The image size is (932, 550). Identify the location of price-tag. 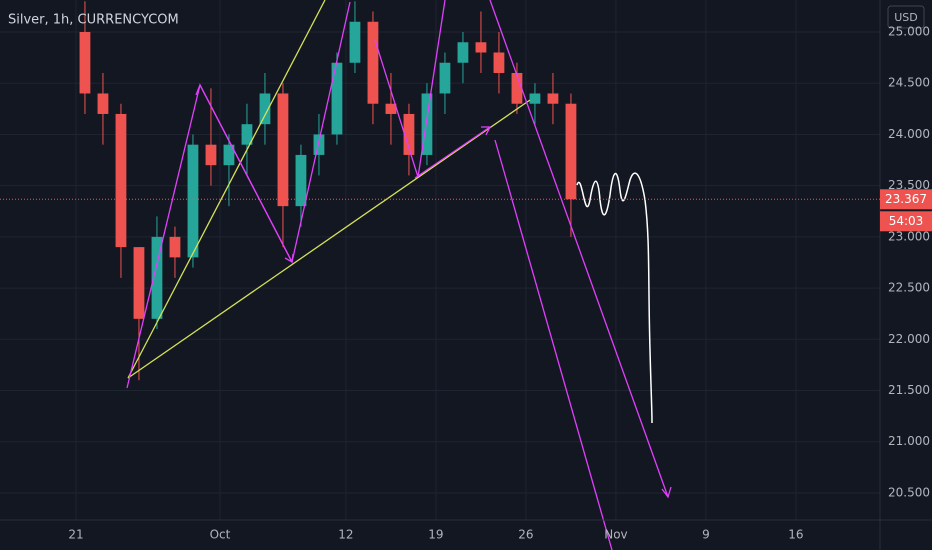
(906, 199).